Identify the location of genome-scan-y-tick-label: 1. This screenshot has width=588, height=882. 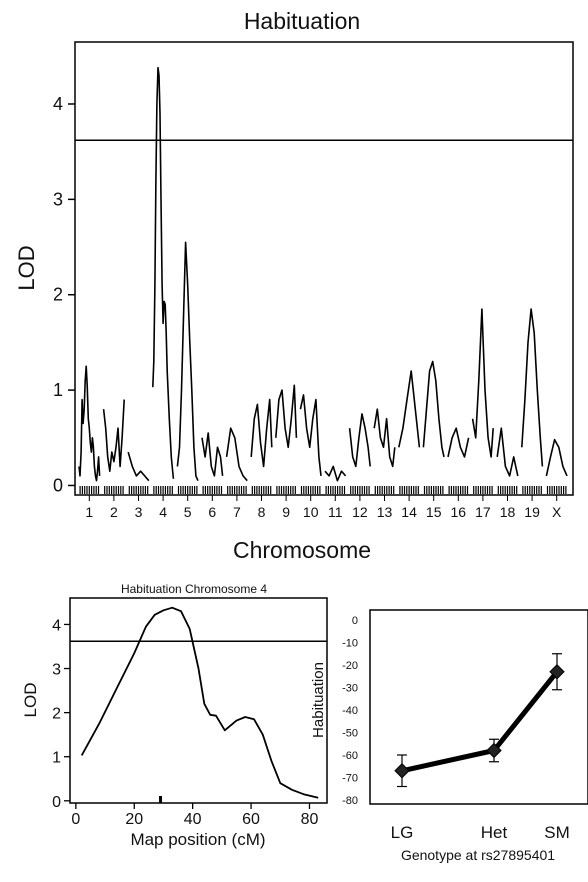
(58, 390).